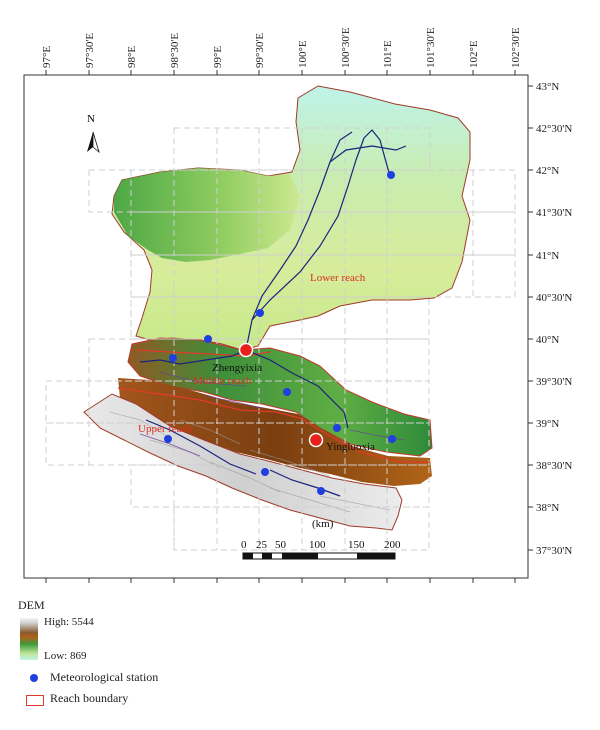 This screenshot has height=730, width=600. I want to click on yingluoxia-marker, so click(316, 440).